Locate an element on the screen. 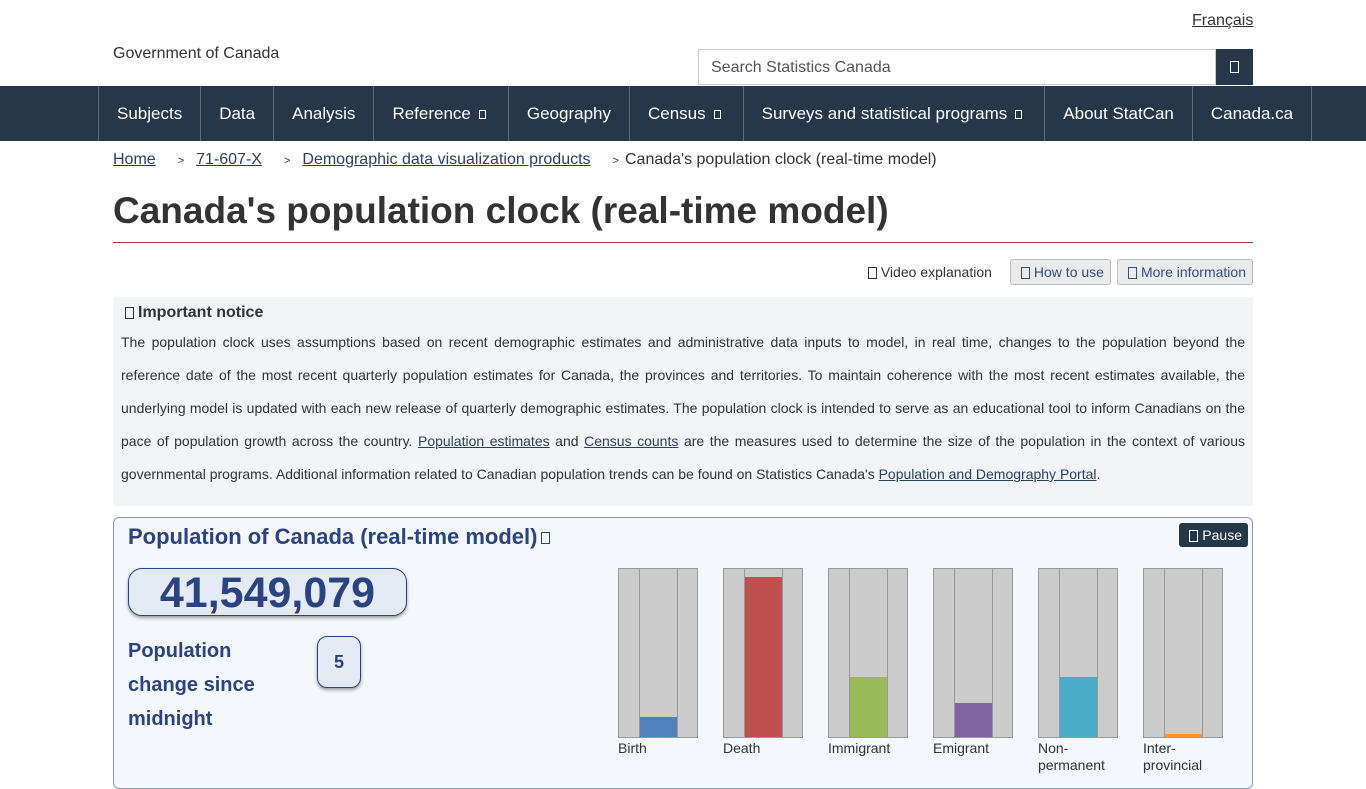  gauge-label: Non-permanent is located at coordinates (1071, 756).